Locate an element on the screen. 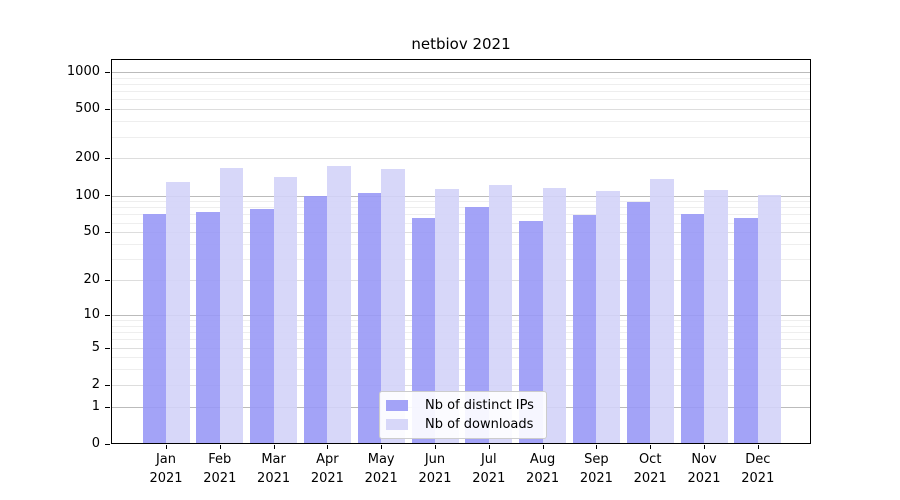 The height and width of the screenshot is (500, 900). bar-distinct-ips-jan is located at coordinates (154, 328).